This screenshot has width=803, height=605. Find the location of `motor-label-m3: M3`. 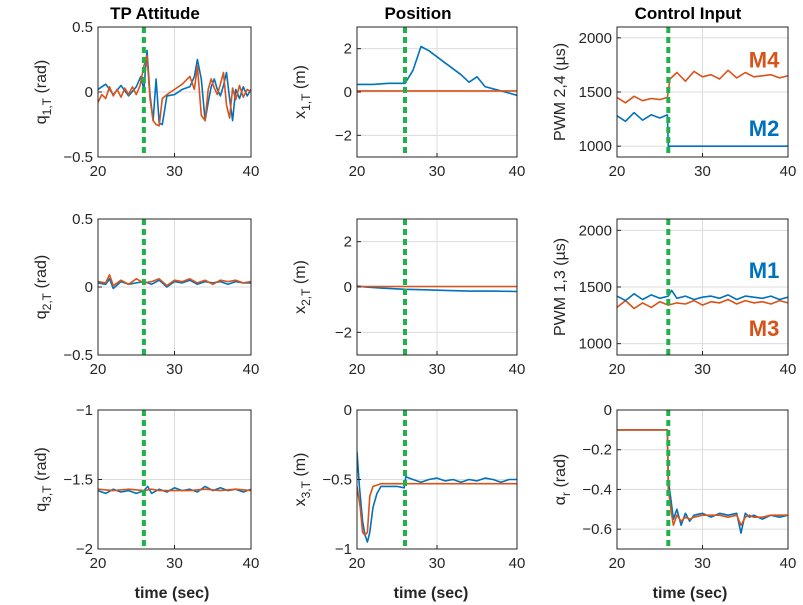

motor-label-m3: M3 is located at coordinates (764, 328).